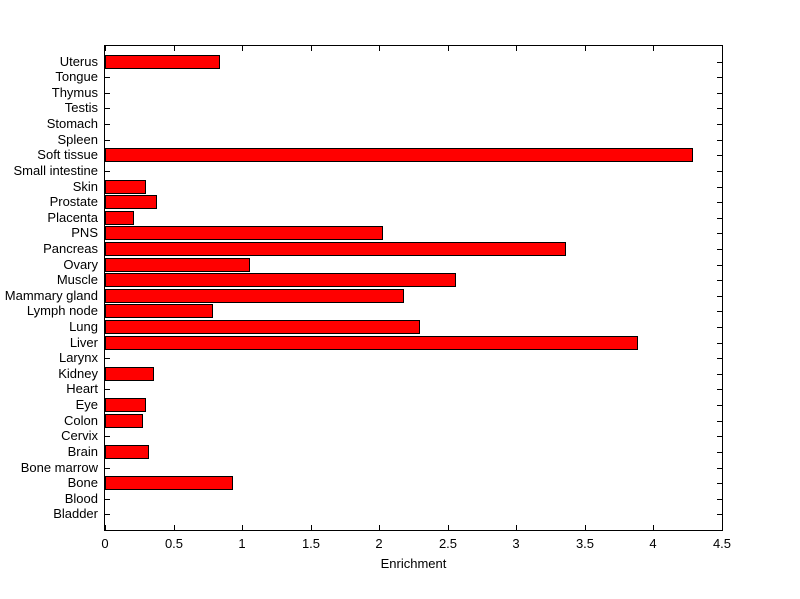  I want to click on y-category-label: Blood, so click(81, 498).